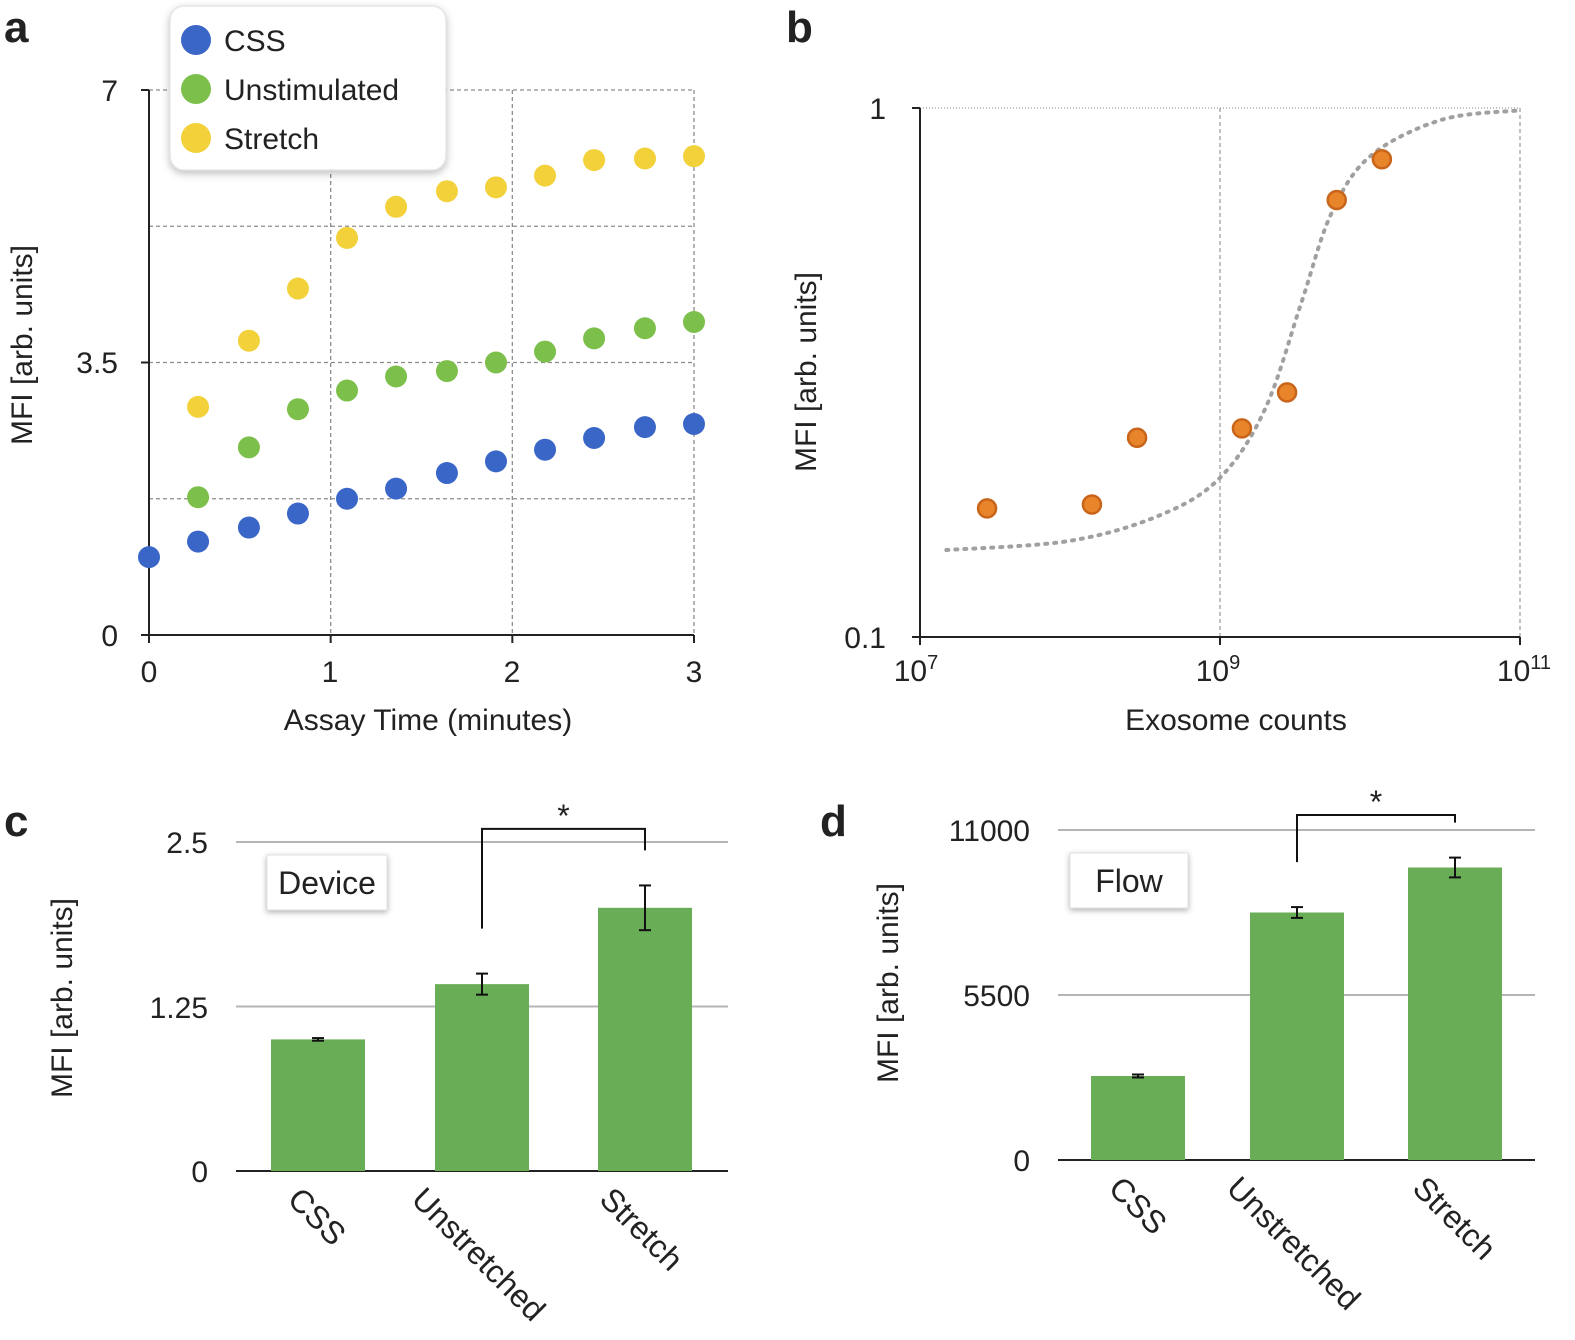  Describe the element at coordinates (330, 672) in the screenshot. I see `a-x-tick-label: 1` at that location.